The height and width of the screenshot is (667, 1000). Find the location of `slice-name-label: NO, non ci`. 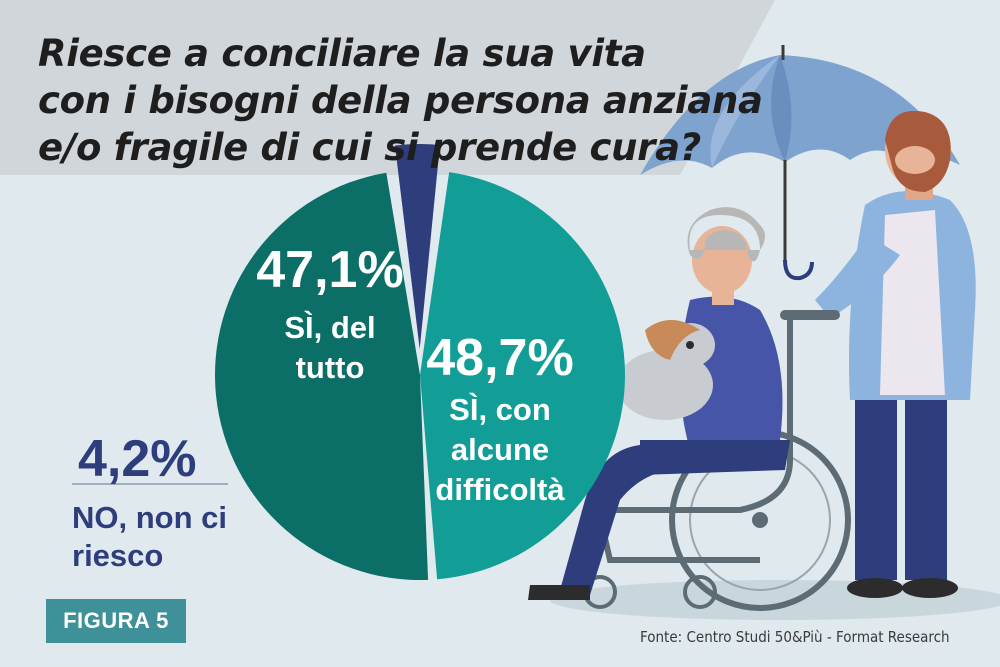

slice-name-label: NO, non ci is located at coordinates (149, 517).